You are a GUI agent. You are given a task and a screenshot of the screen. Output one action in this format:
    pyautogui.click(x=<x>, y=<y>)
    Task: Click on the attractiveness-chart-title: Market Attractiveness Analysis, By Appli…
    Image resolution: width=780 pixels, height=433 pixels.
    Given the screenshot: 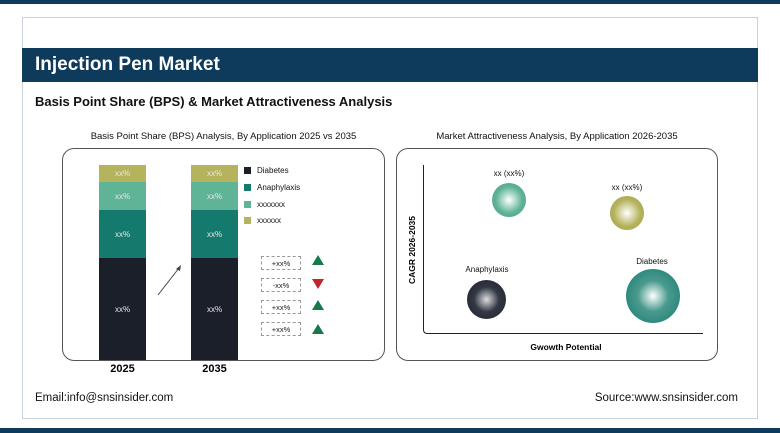 What is the action you would take?
    pyautogui.click(x=557, y=136)
    